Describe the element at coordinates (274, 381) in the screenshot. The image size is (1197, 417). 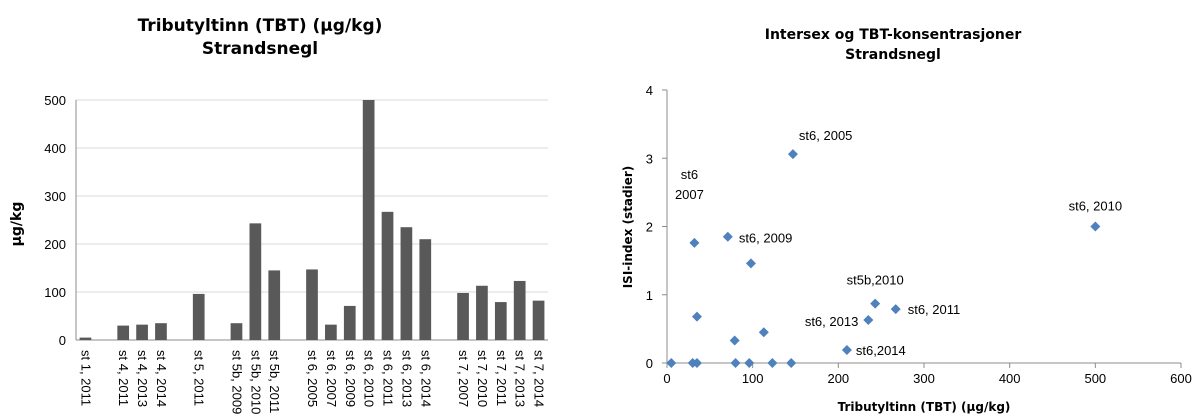
I see `x-tick-label: st 5b, 2011` at that location.